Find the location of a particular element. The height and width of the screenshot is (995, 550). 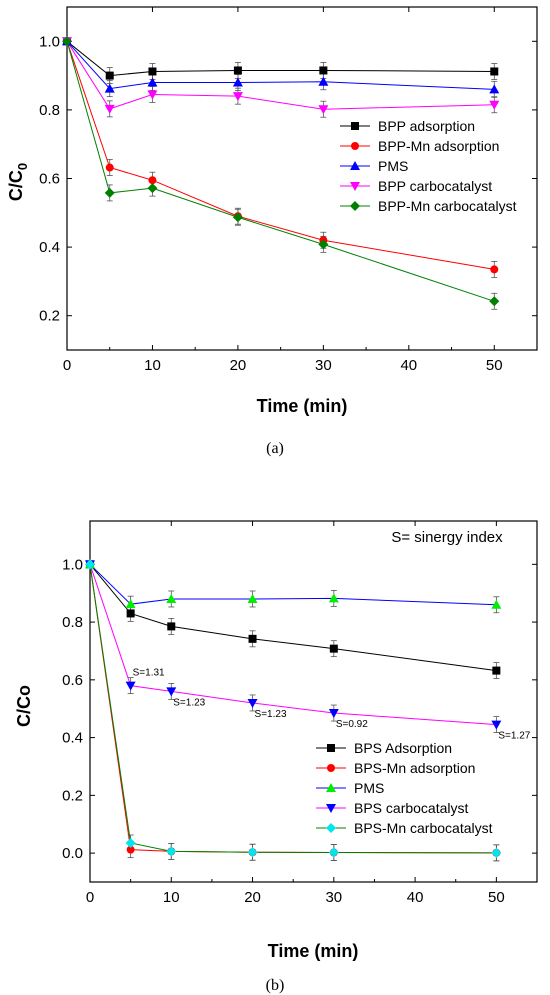

legend-label: BPP-Mn carbocatalyst is located at coordinates (447, 206).